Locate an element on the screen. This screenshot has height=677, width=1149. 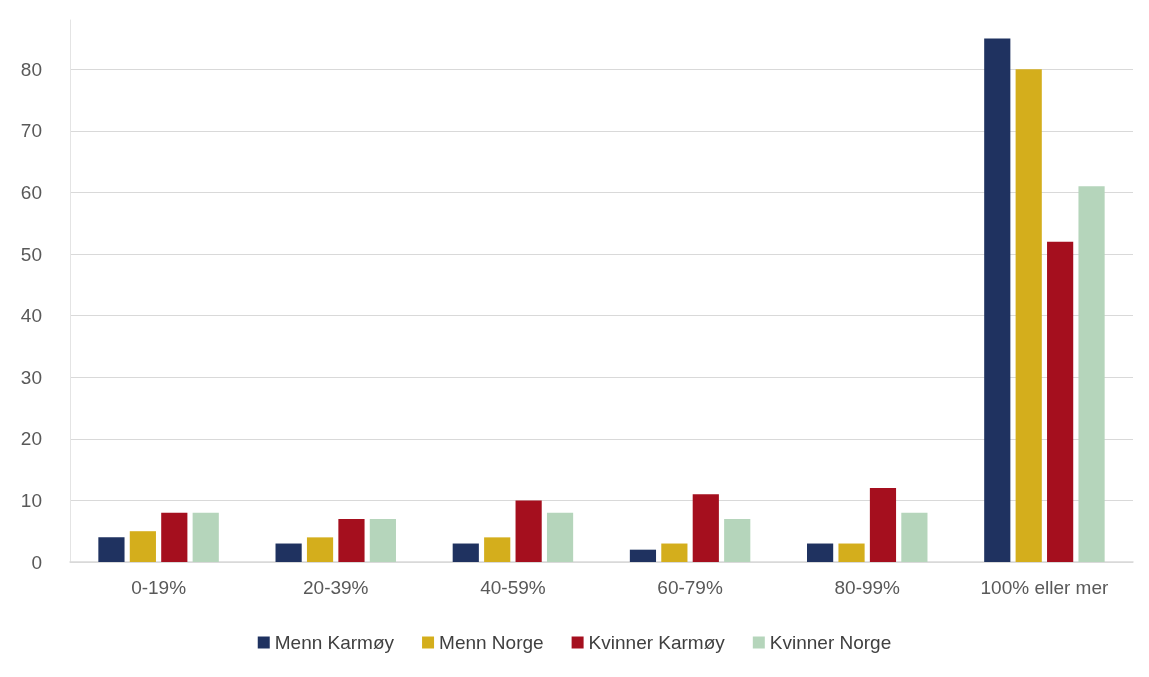
x-tick-label: 60-79% is located at coordinates (690, 587).